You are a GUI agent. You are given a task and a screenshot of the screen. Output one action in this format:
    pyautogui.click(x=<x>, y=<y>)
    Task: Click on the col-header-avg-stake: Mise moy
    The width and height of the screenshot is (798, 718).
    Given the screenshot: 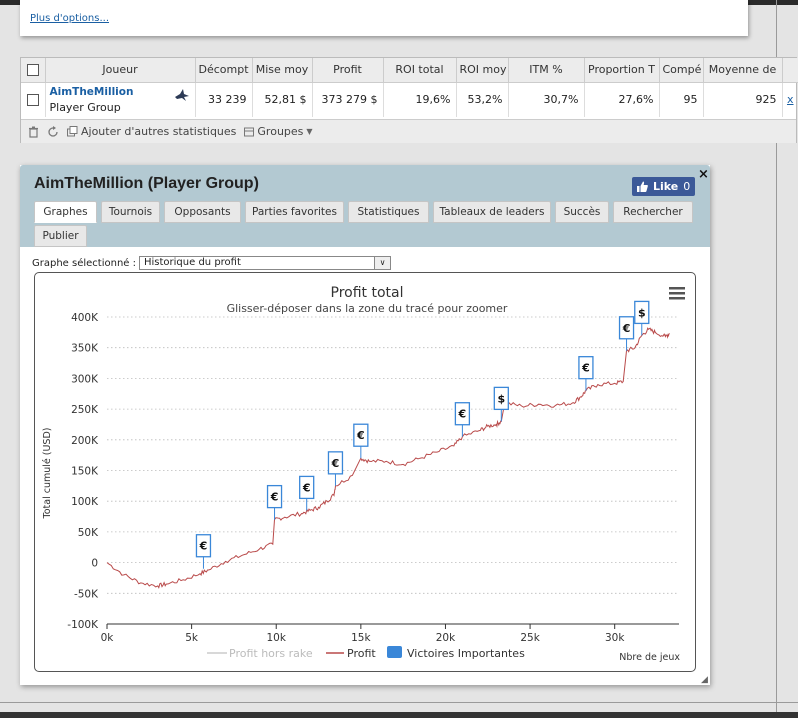 What is the action you would take?
    pyautogui.click(x=282, y=70)
    